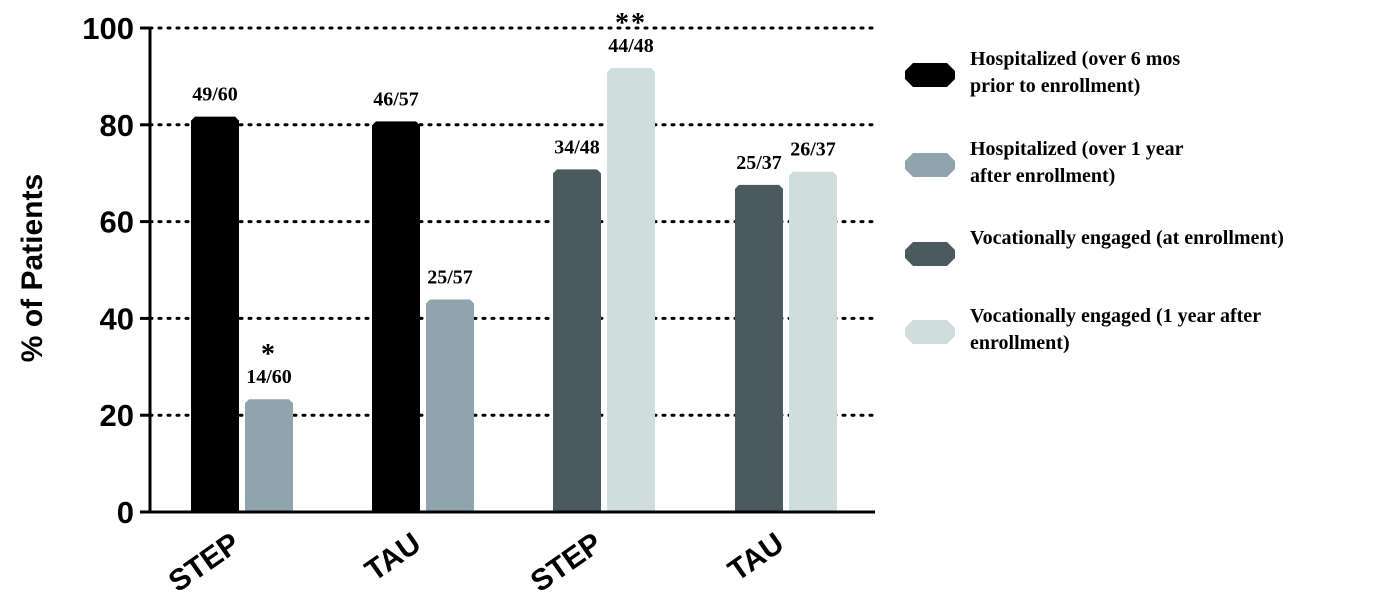 This screenshot has height=608, width=1376. I want to click on data-label: 34/48, so click(577, 147).